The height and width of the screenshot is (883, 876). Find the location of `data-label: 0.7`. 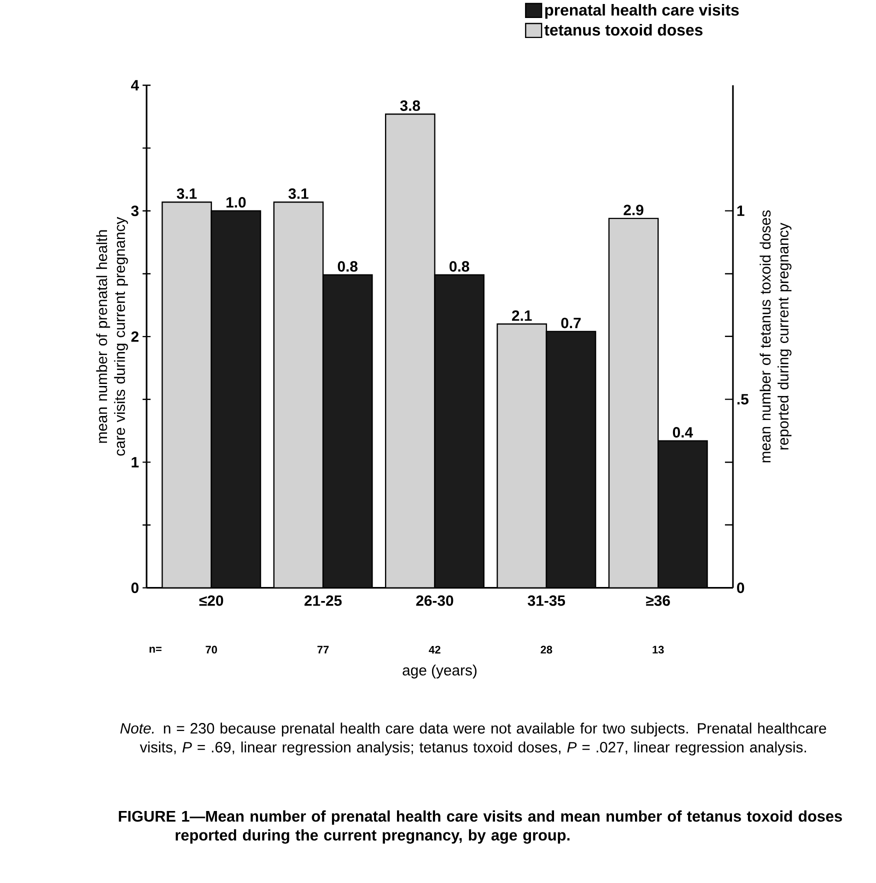

data-label: 0.7 is located at coordinates (571, 323).